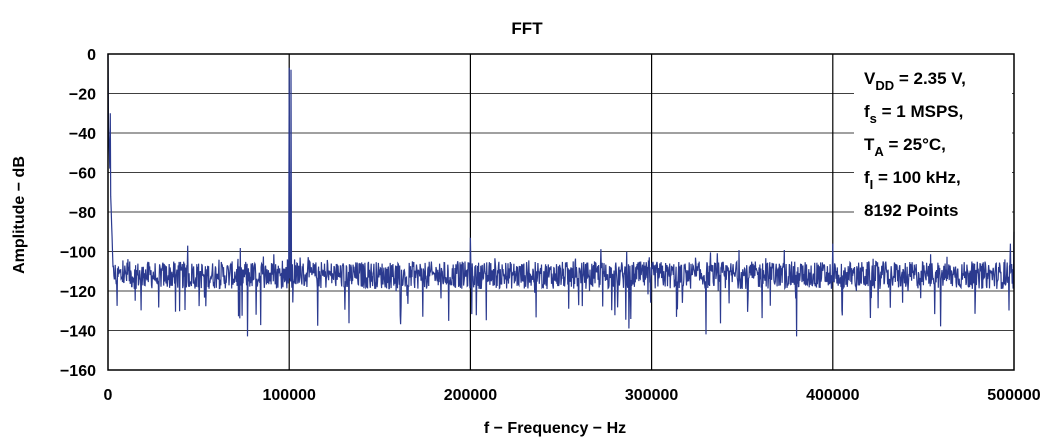  I want to click on y-tick-label: −140, so click(78, 332).